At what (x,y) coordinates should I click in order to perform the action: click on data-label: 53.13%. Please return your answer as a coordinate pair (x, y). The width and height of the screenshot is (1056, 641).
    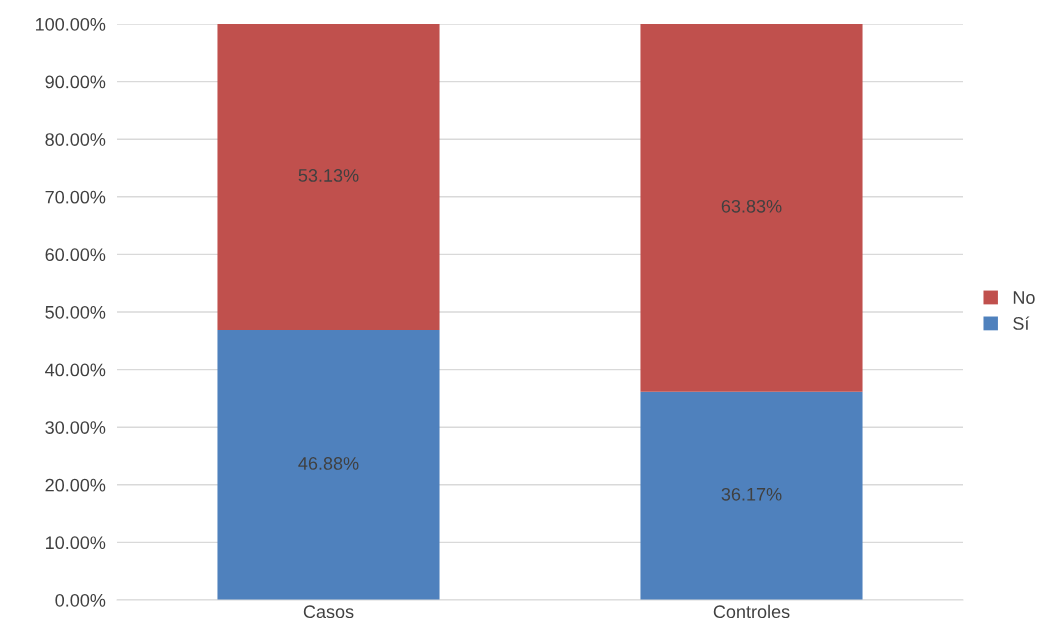
    Looking at the image, I should click on (328, 175).